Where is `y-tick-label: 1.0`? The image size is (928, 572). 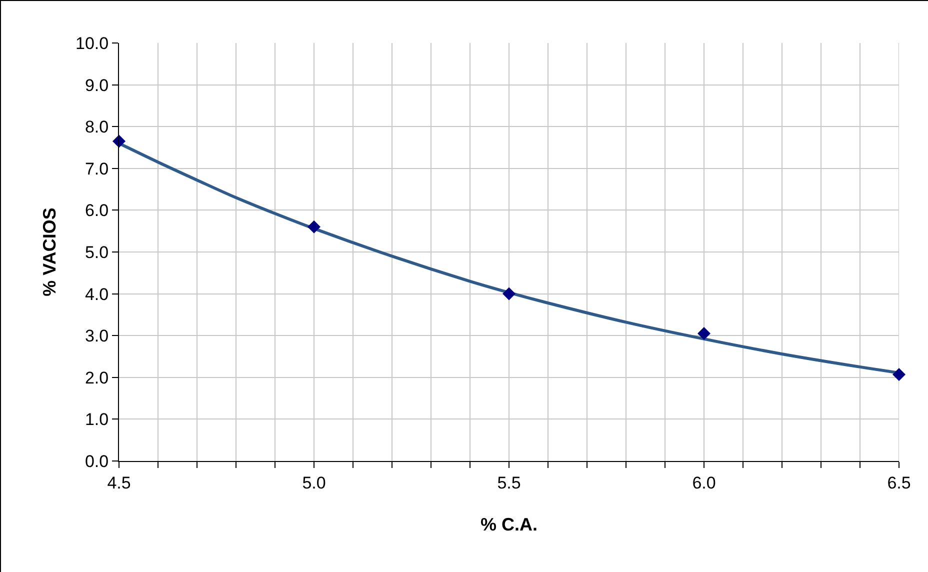
y-tick-label: 1.0 is located at coordinates (96, 420).